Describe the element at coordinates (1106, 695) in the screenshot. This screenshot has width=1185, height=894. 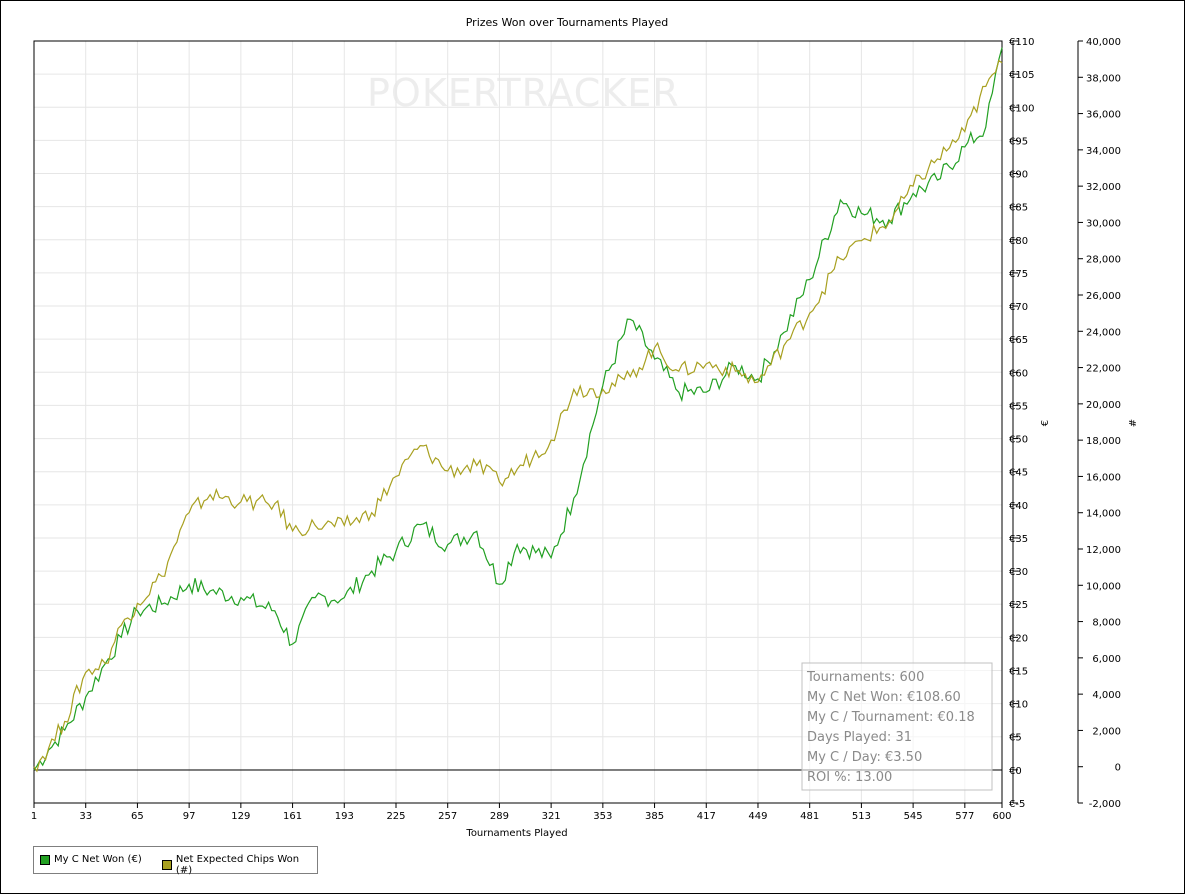
I see `y-right-tick-label: 4,000` at that location.